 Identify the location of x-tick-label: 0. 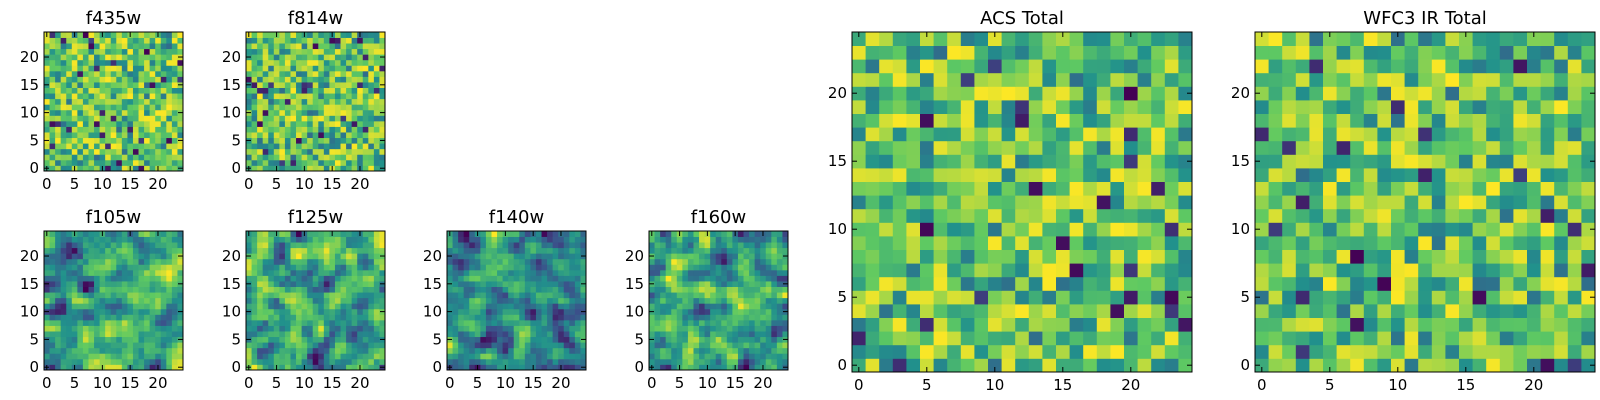
(47, 184).